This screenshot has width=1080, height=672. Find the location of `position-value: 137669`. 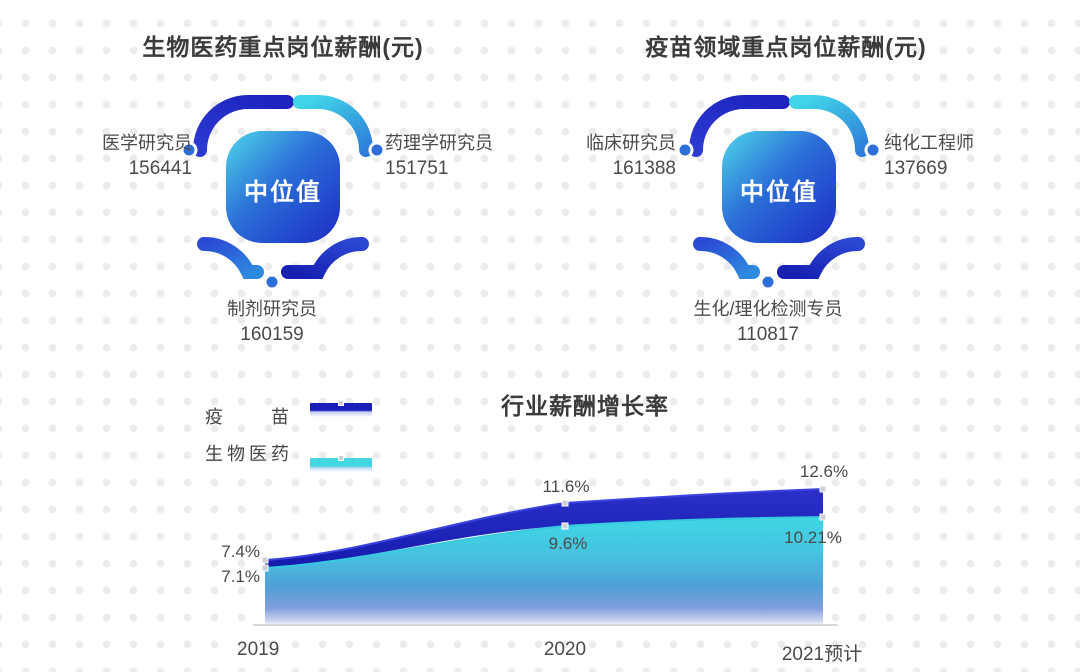

position-value: 137669 is located at coordinates (916, 168).